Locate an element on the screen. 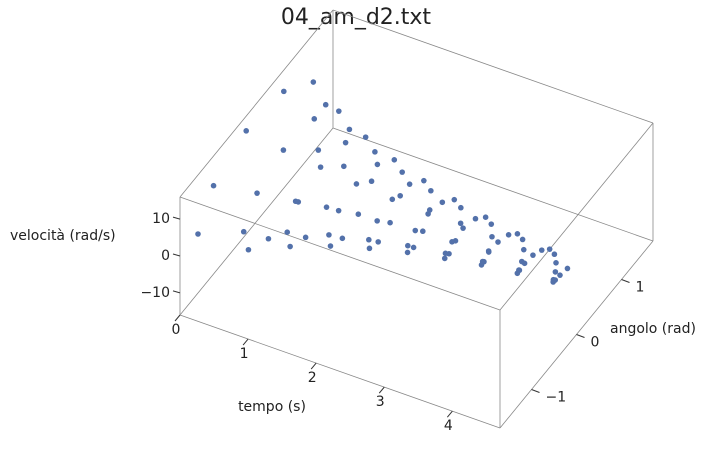  z-axis-label: velocità (rad/s) is located at coordinates (63, 236).